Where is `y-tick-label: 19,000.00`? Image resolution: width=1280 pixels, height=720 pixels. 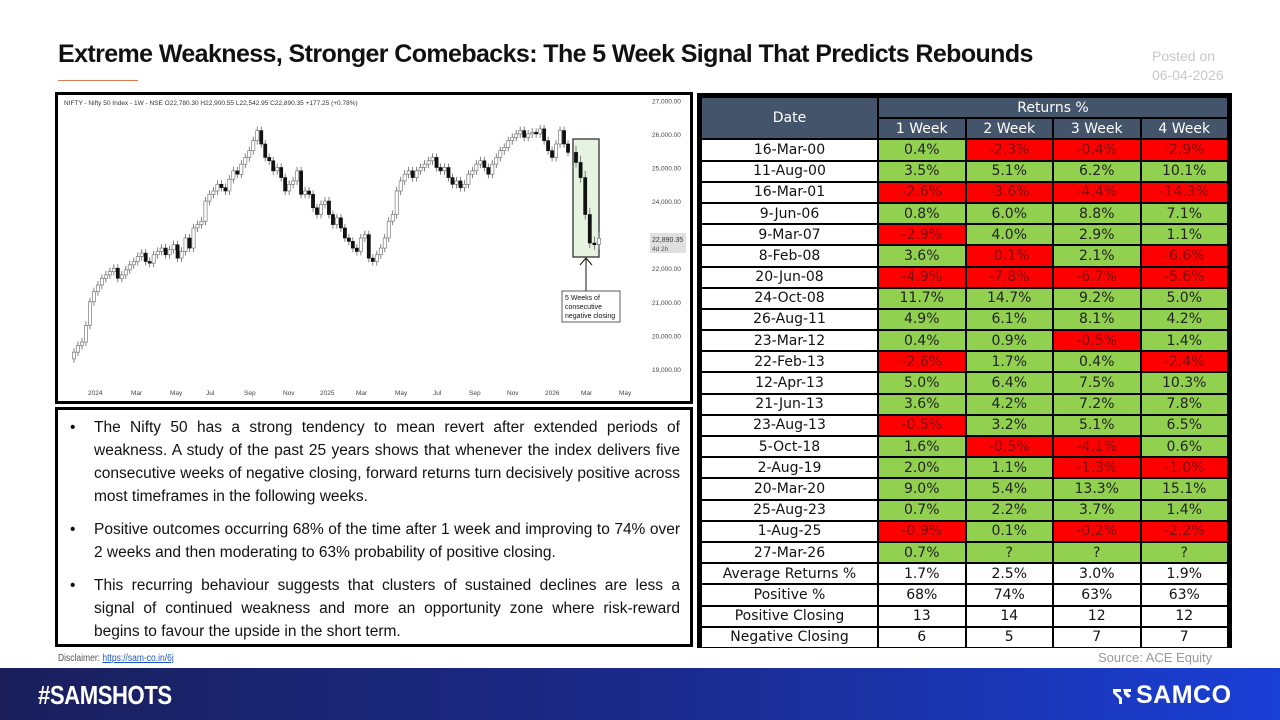
y-tick-label: 19,000.00 is located at coordinates (666, 370).